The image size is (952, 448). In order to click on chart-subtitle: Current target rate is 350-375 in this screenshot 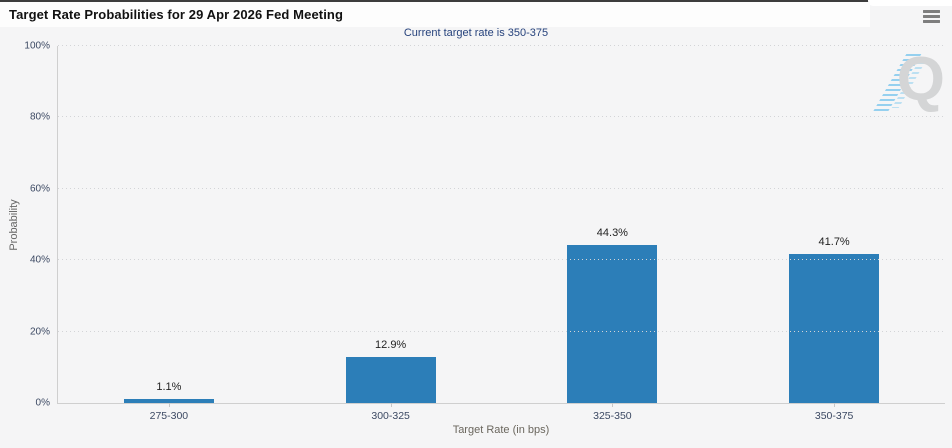, I will do `click(476, 33)`.